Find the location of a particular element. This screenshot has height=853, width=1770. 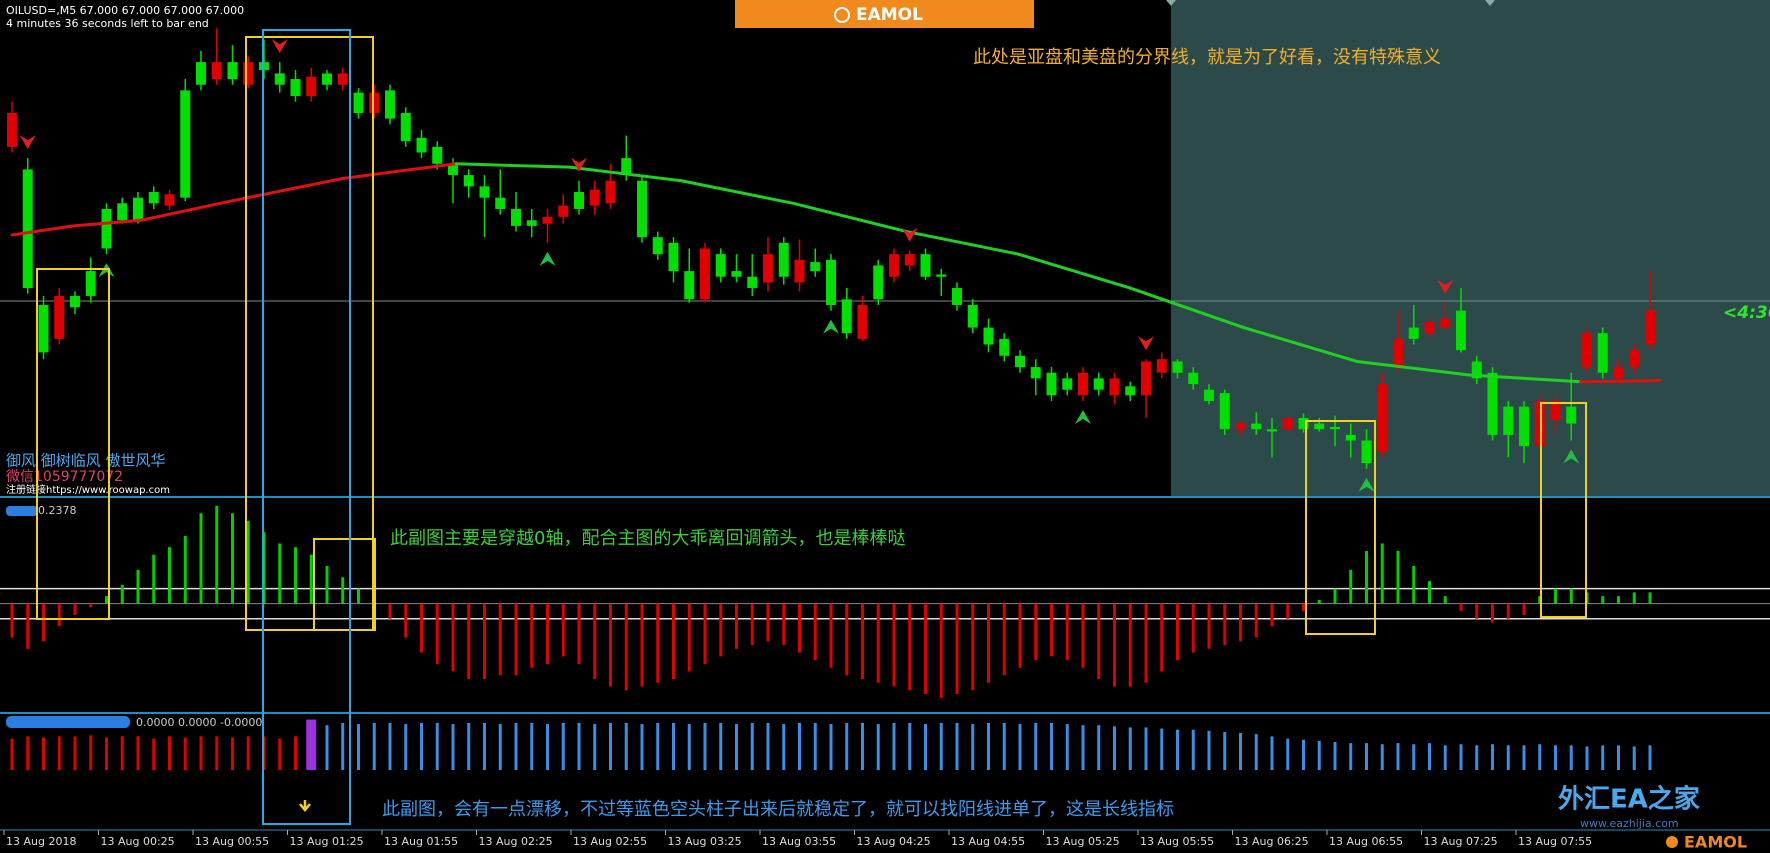

time-label: 13 Aug 06:55 is located at coordinates (1366, 841).